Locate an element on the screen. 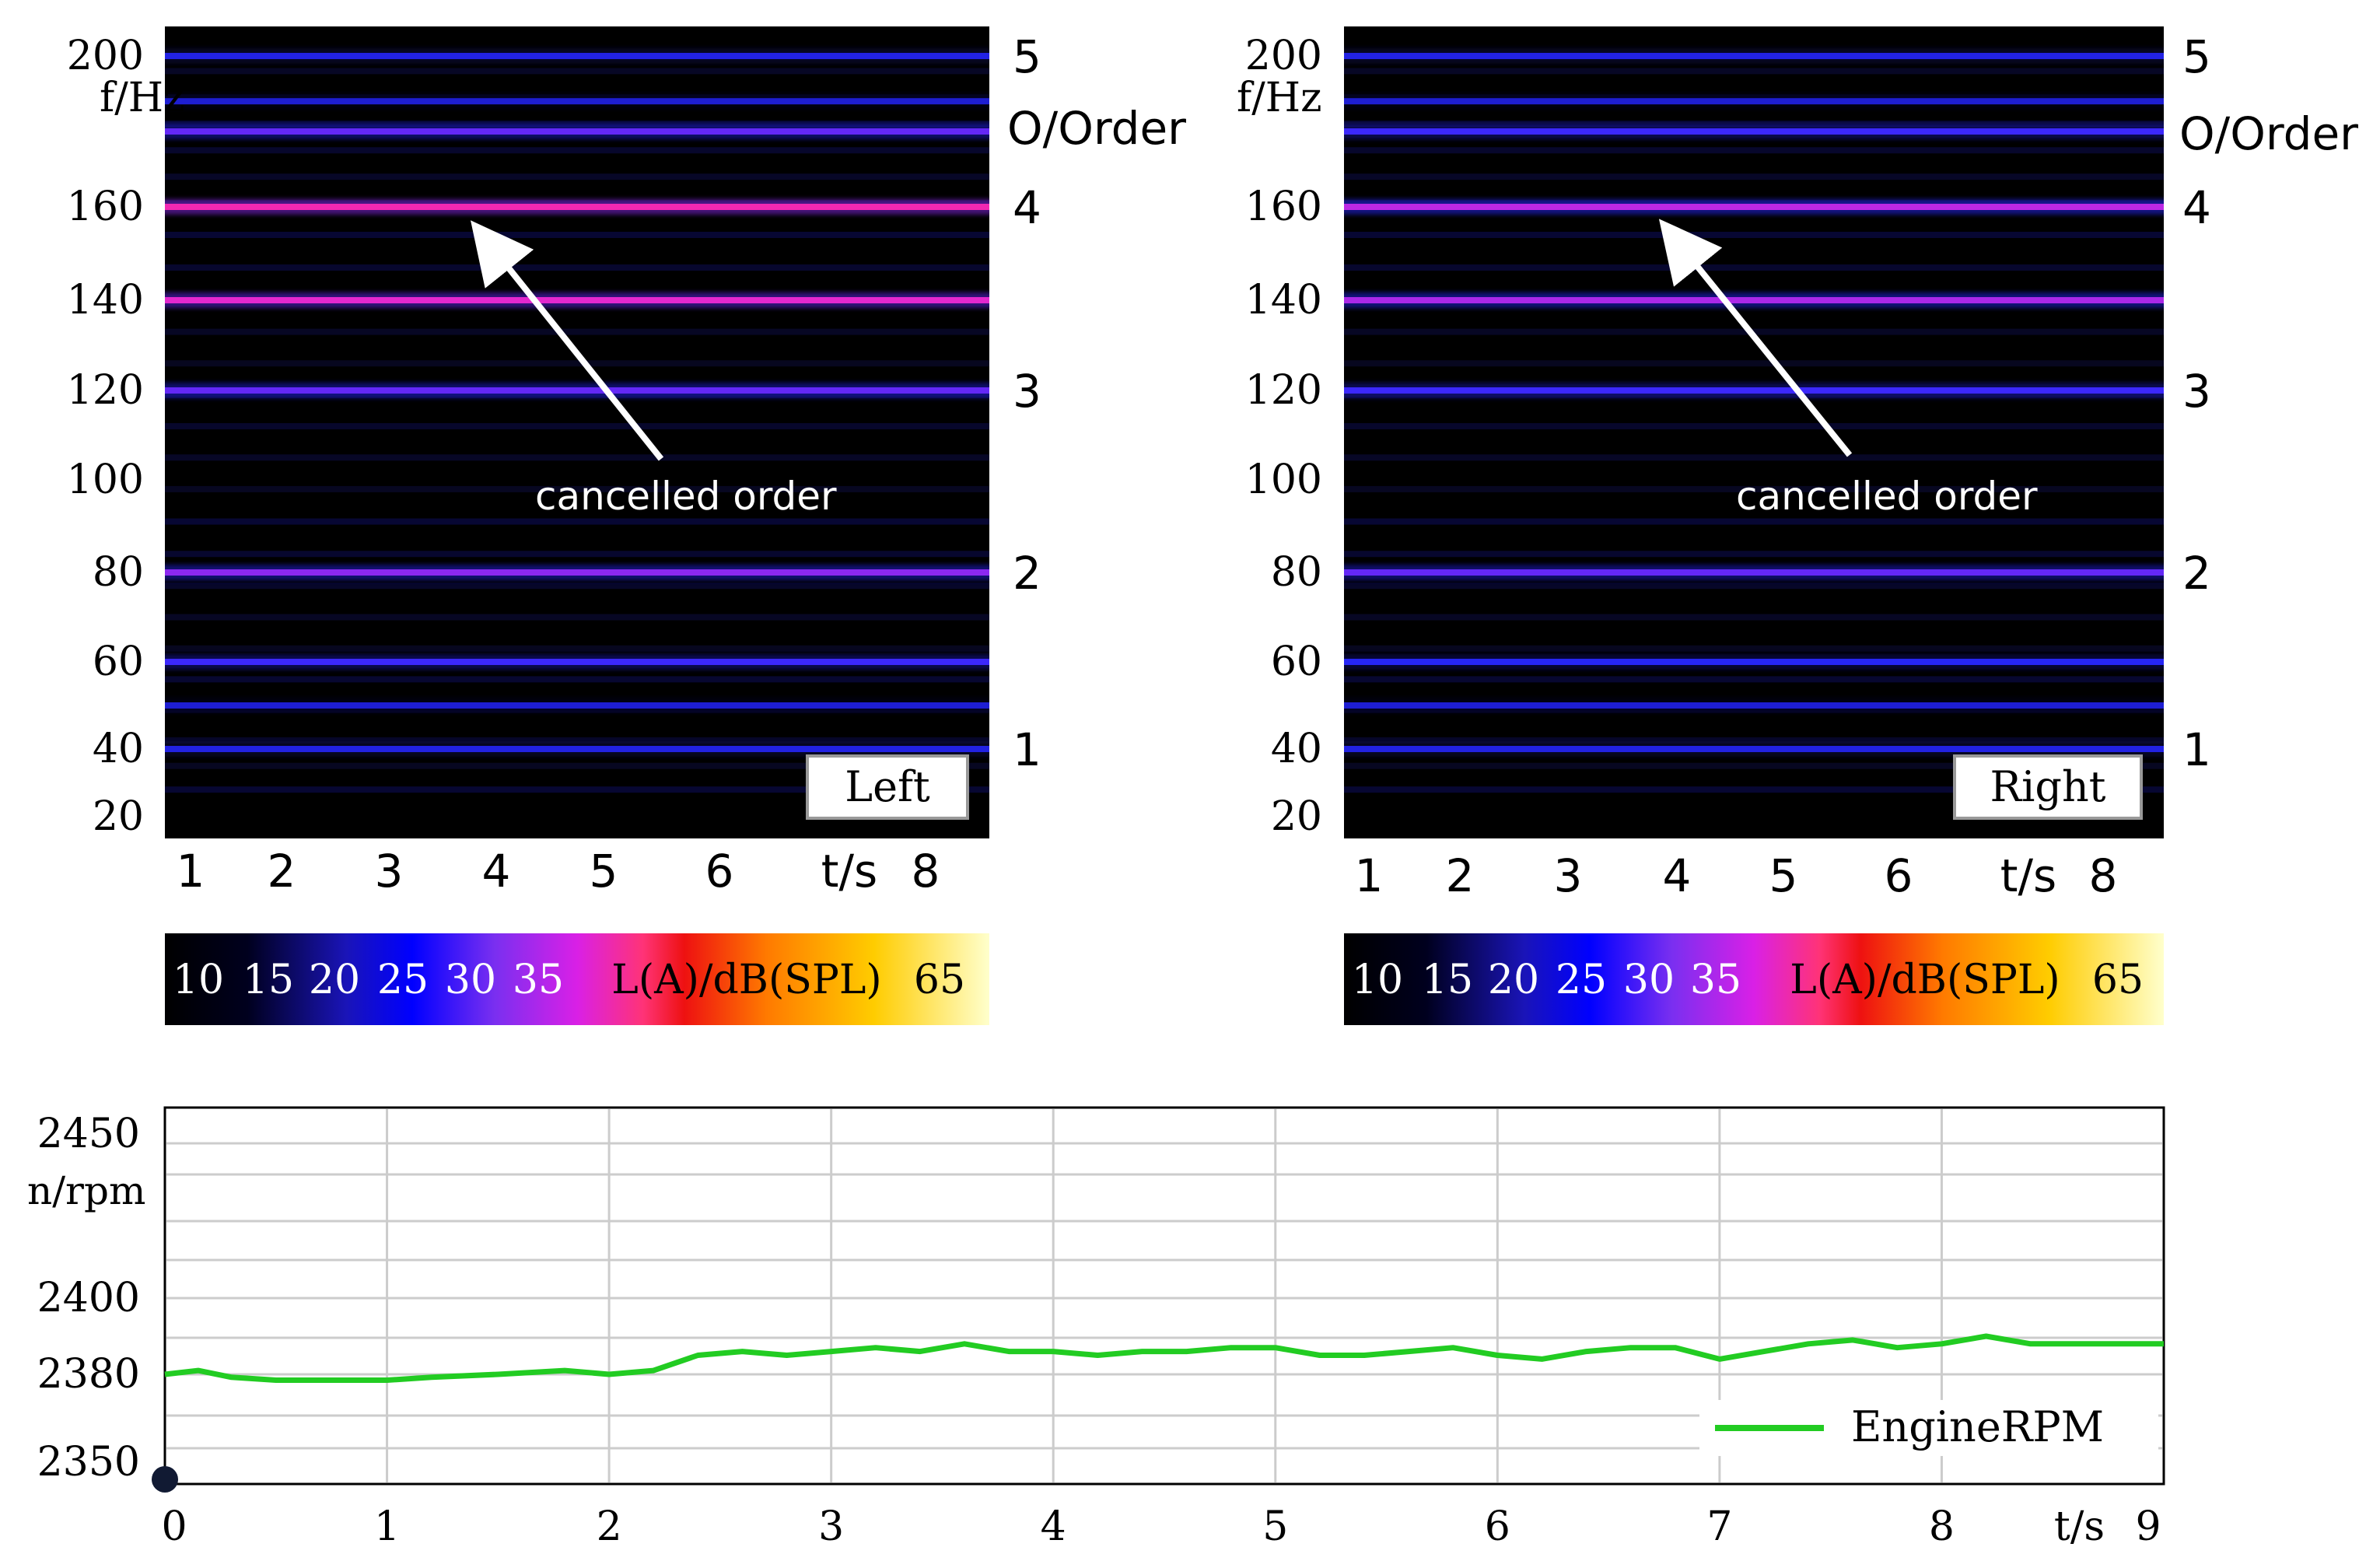 The width and height of the screenshot is (2373, 1568). y-tick-label: 40 is located at coordinates (1297, 749).